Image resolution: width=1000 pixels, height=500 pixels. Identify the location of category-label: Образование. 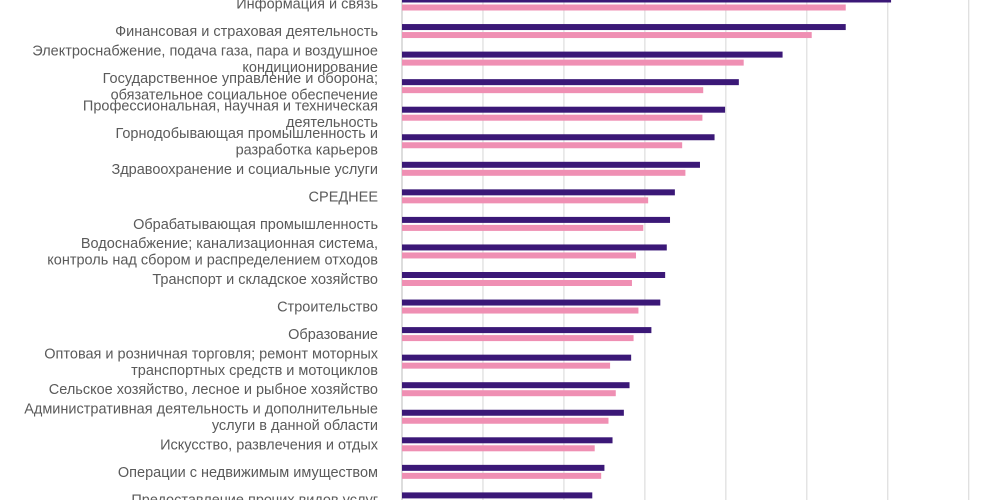
(333, 335).